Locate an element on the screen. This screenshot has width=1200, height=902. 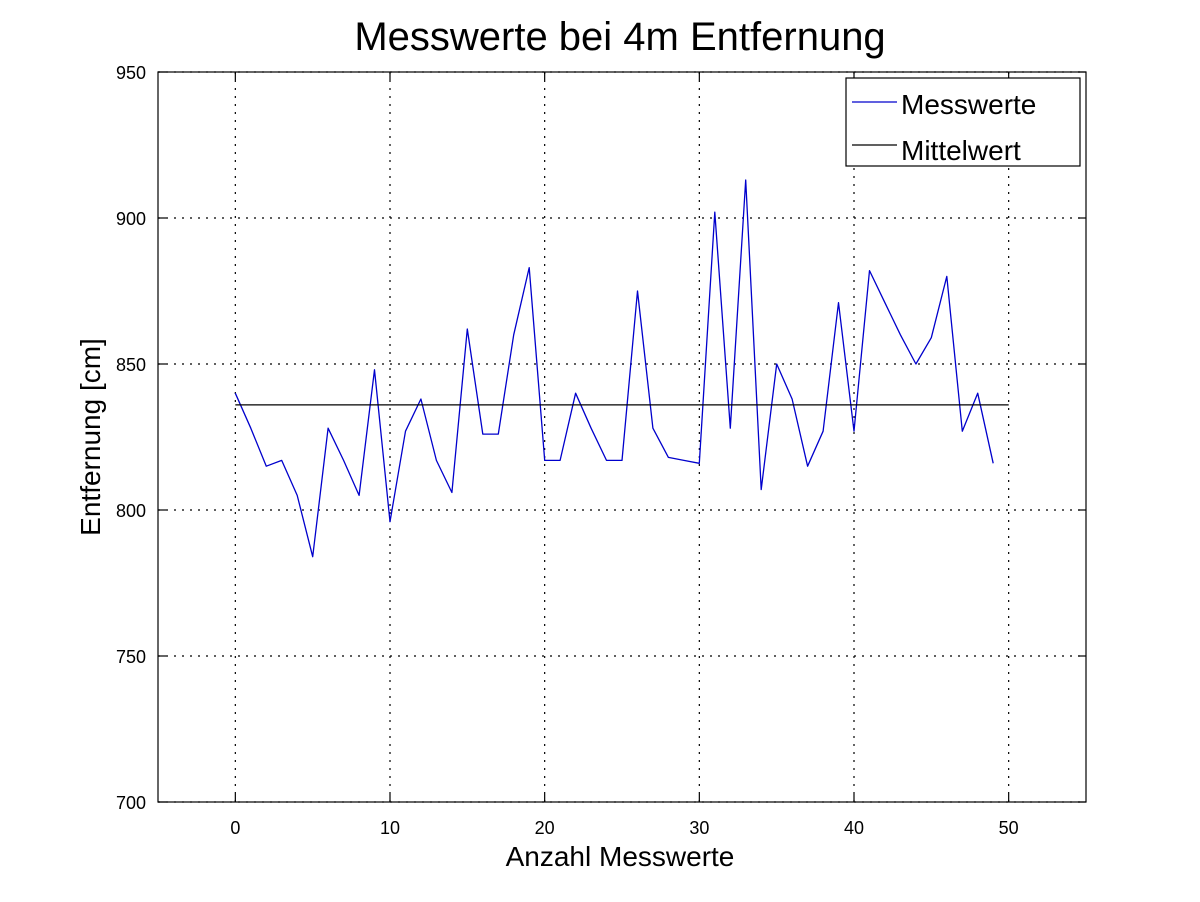
legend-label-messwerte: Messwerte is located at coordinates (968, 104).